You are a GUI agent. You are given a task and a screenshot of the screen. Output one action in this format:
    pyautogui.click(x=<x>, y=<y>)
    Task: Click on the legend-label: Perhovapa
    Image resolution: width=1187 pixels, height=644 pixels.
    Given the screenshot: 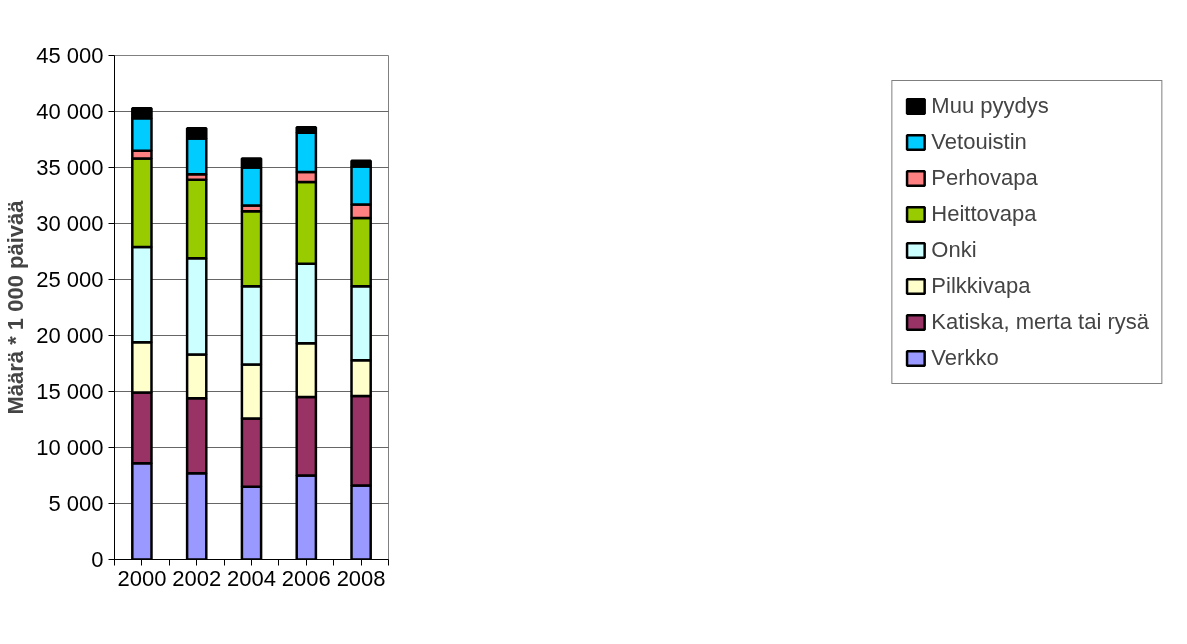 What is the action you would take?
    pyautogui.click(x=984, y=178)
    